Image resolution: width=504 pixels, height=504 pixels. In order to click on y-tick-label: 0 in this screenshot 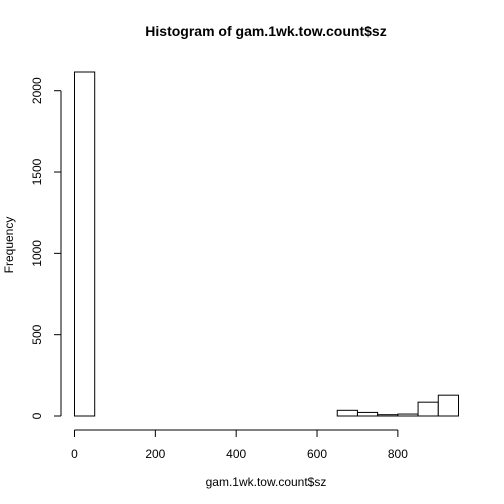, I will do `click(37, 415)`.